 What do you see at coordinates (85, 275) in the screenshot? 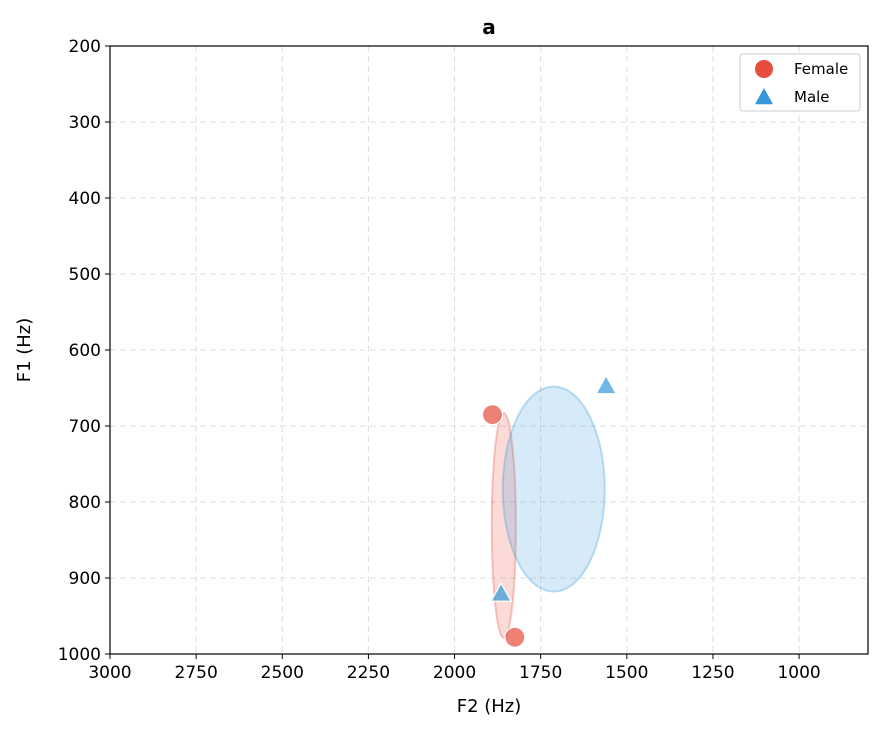
I see `y-tick-label: 500` at bounding box center [85, 275].